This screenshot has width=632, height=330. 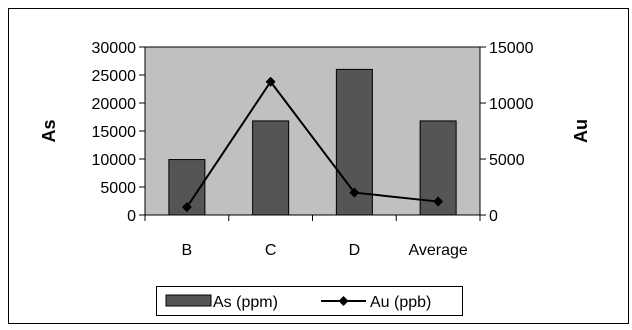 What do you see at coordinates (188, 300) in the screenshot?
I see `legend-bar-swatch` at bounding box center [188, 300].